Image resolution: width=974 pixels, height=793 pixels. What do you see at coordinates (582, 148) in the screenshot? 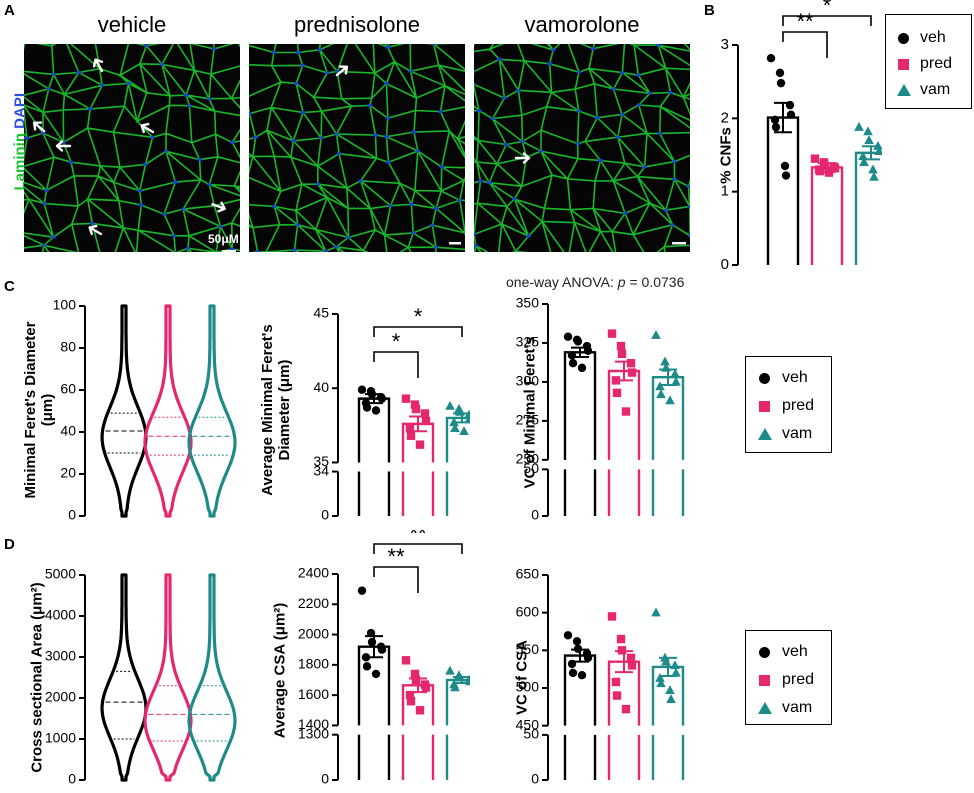
I see `laminin-membrane` at bounding box center [582, 148].